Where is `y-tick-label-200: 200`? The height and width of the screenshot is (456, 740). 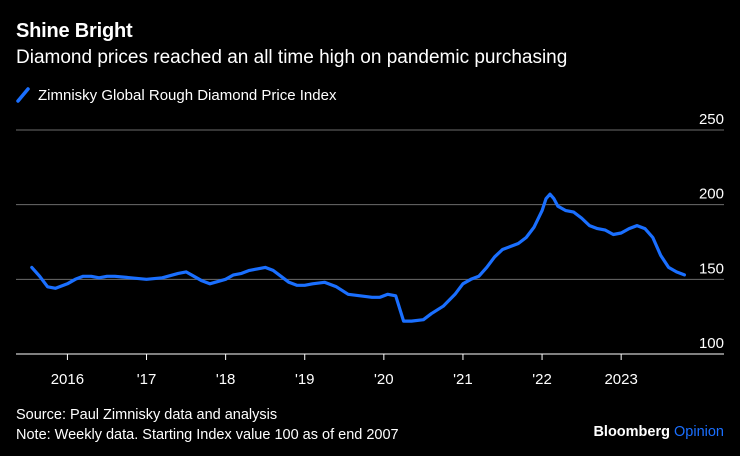 y-tick-label-200: 200 is located at coordinates (711, 194).